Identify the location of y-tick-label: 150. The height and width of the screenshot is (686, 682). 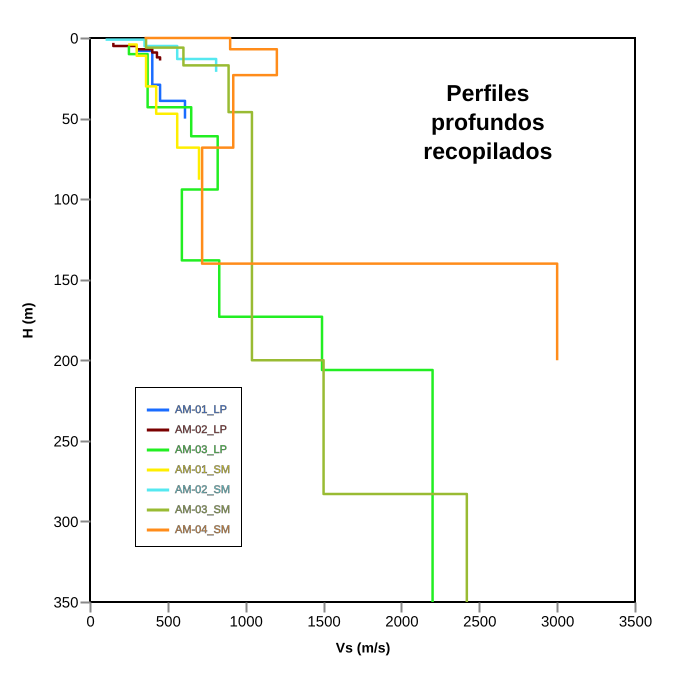
(65, 281).